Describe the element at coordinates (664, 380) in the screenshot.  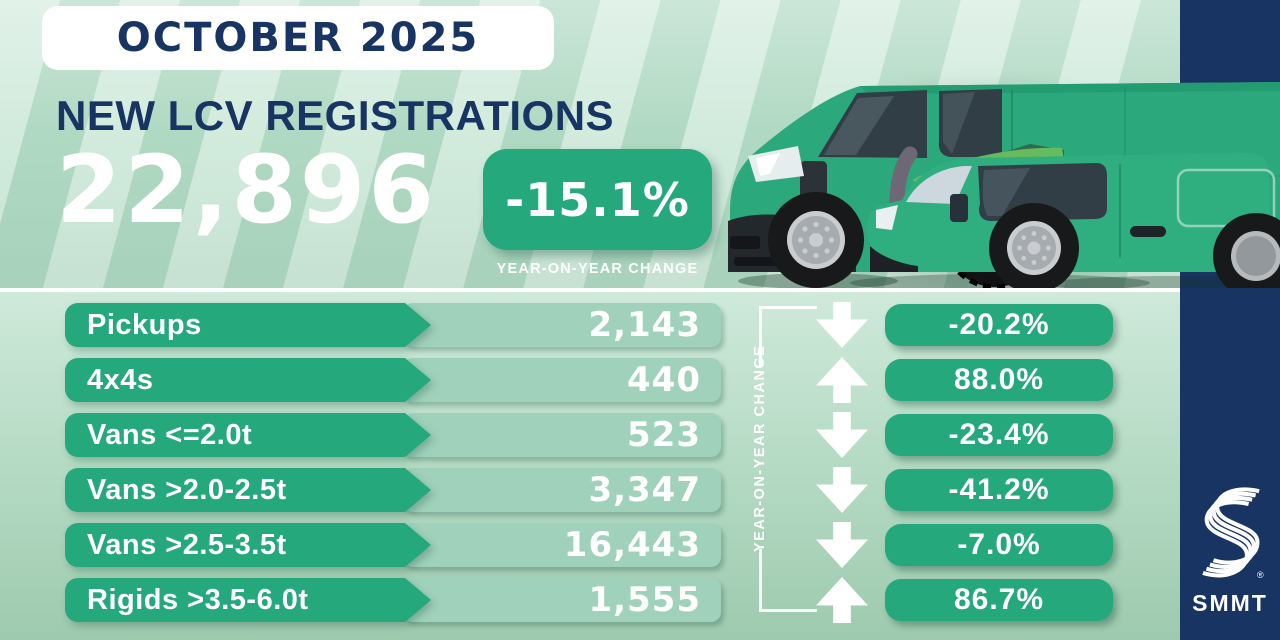
I see `registrations-value: 440` at that location.